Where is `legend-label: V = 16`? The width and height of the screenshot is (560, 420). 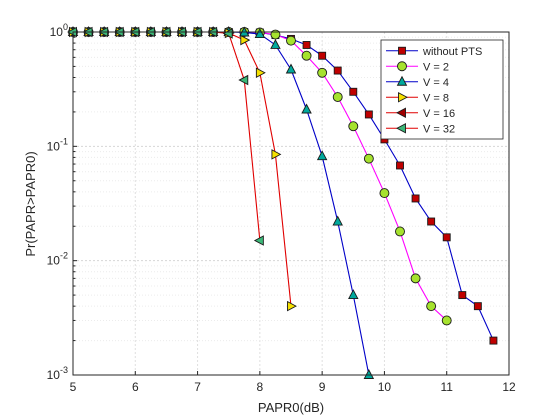
legend-label: V = 16 is located at coordinates (439, 114).